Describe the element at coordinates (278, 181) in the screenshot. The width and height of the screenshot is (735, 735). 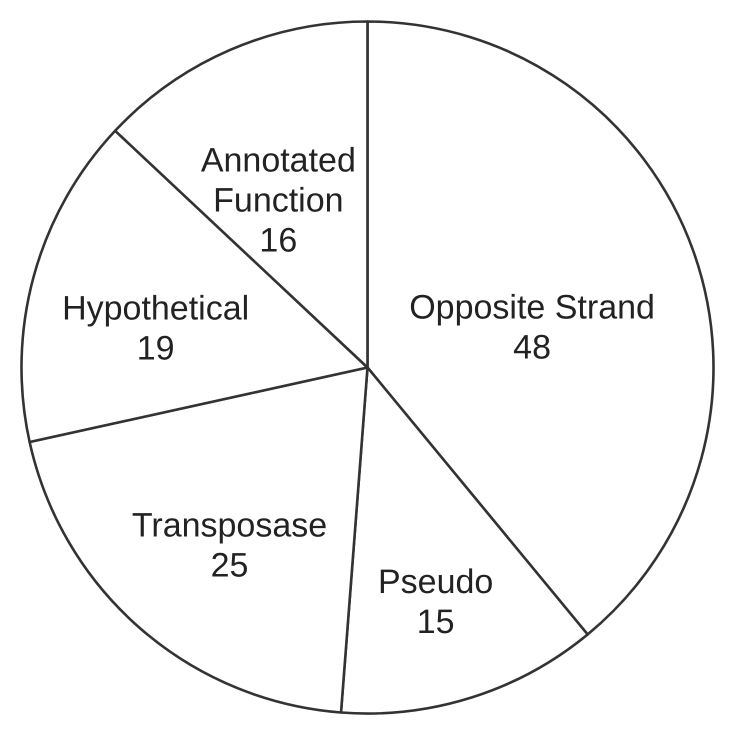
I see `slice-label: Annotated Function` at that location.